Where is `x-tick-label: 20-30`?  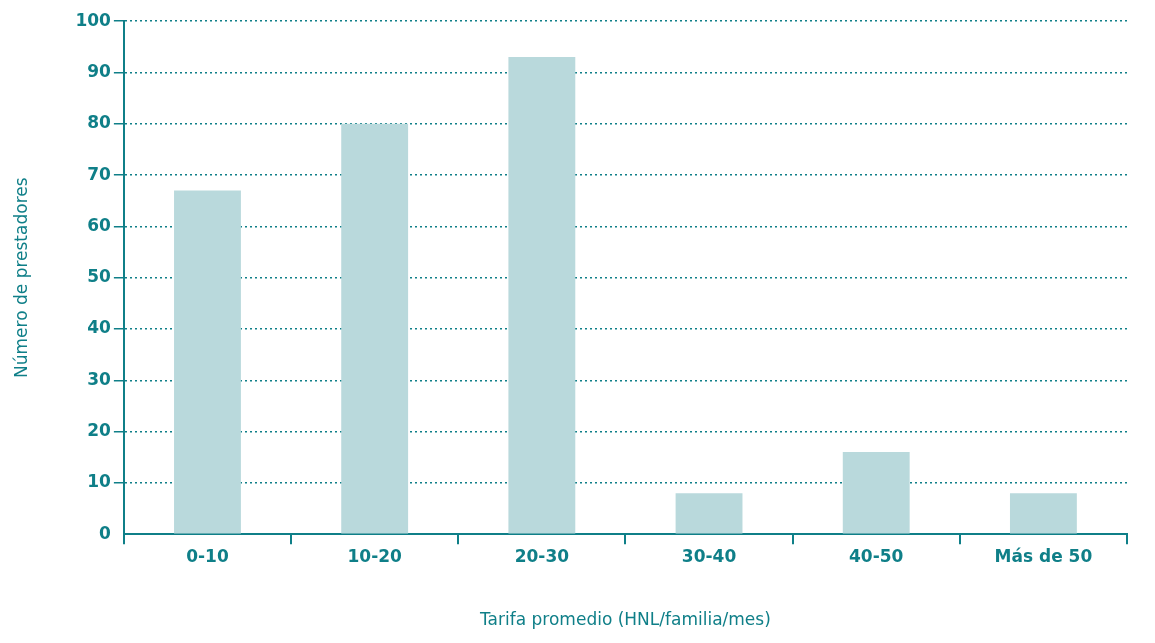
x-tick-label: 20-30 is located at coordinates (542, 555).